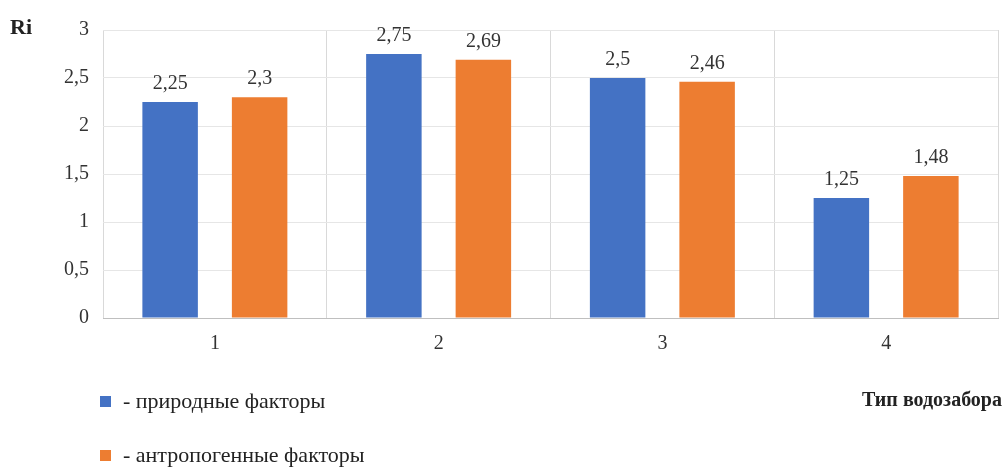  What do you see at coordinates (76, 172) in the screenshot?
I see `y-tick-label: 1,5` at bounding box center [76, 172].